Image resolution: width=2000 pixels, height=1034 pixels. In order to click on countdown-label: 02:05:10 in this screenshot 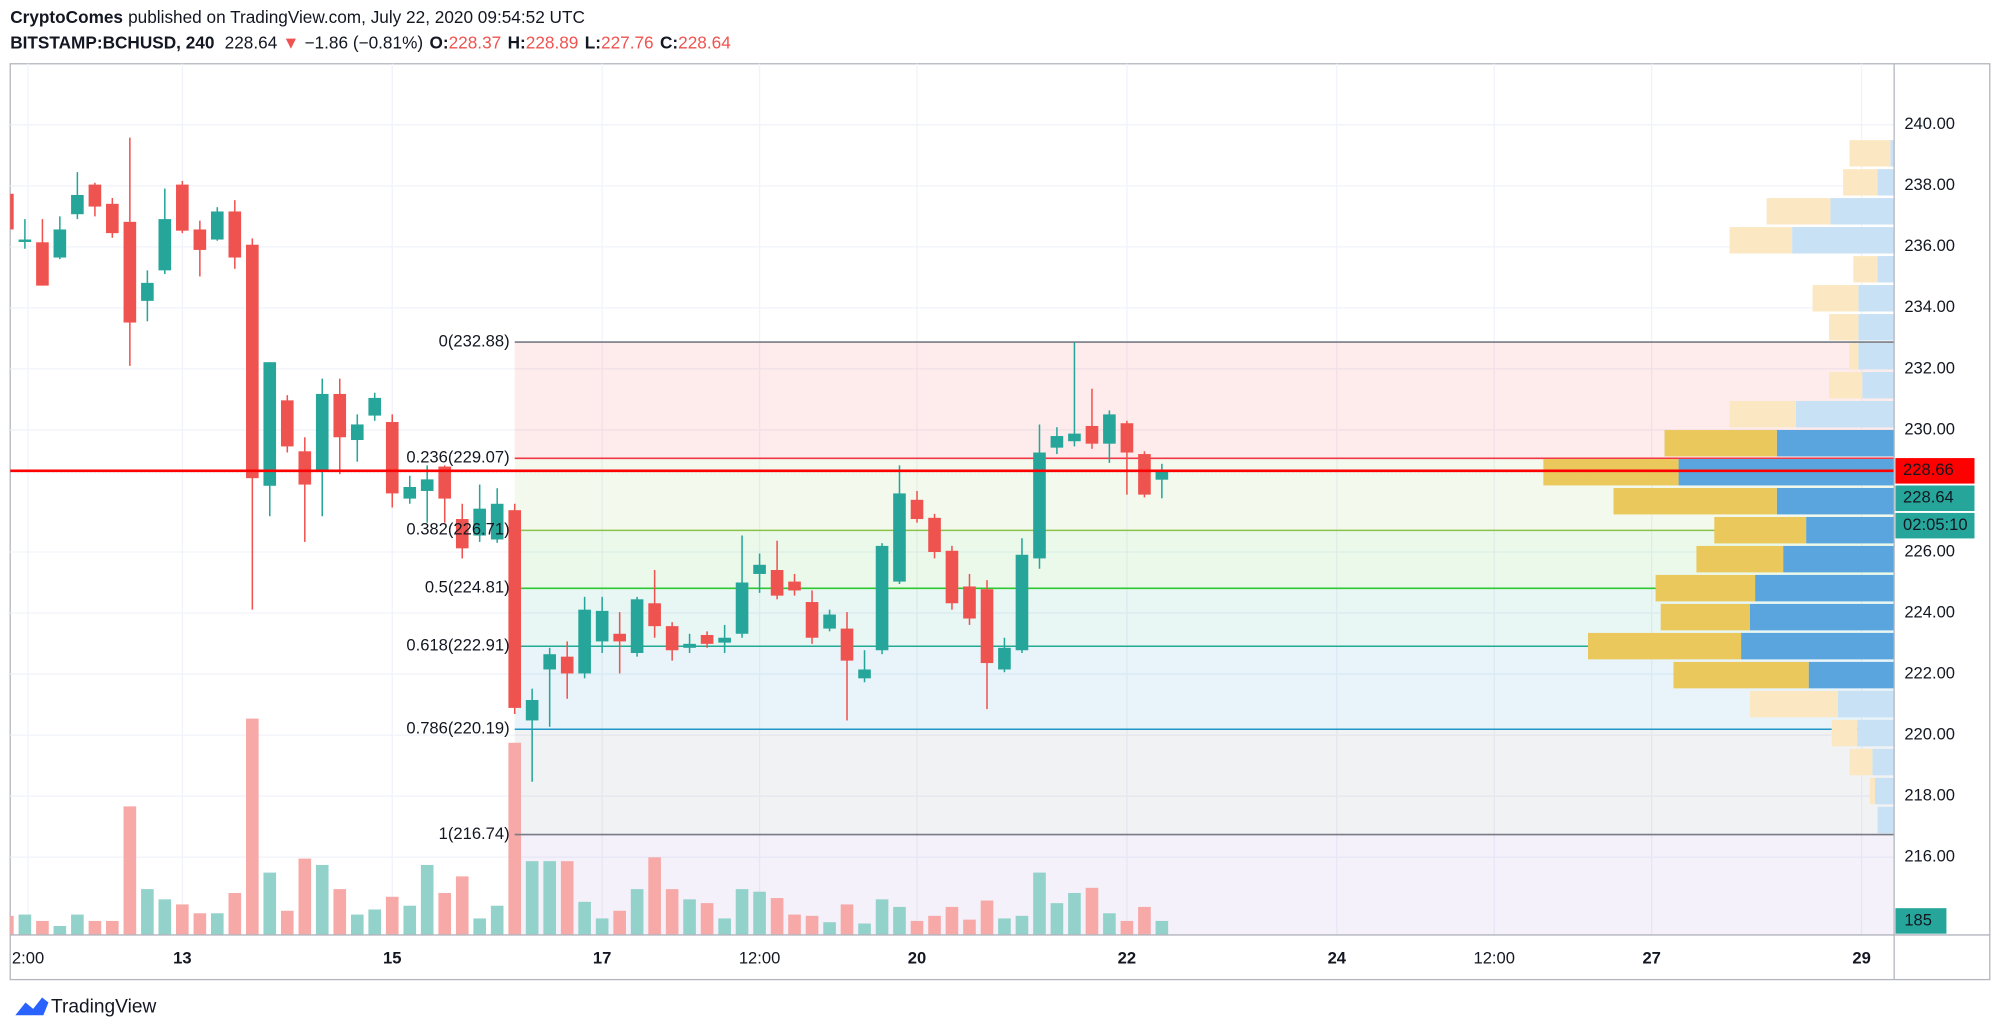, I will do `click(1935, 524)`.